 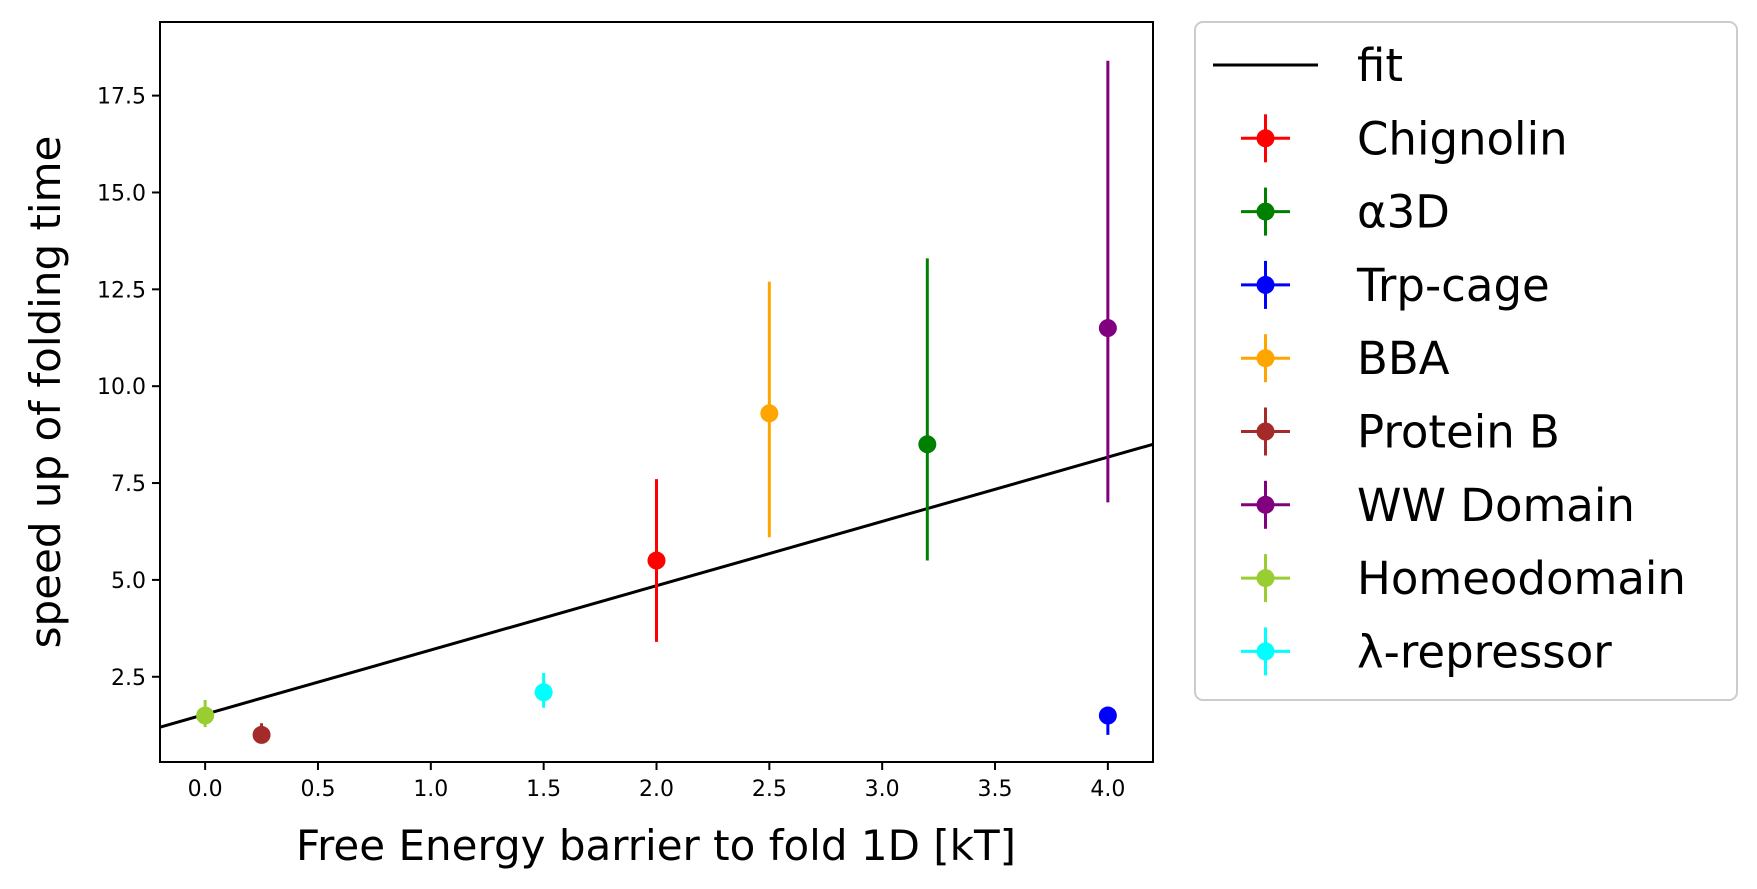 What do you see at coordinates (45, 392) in the screenshot?
I see `y-axis-label: speed up of folding time` at bounding box center [45, 392].